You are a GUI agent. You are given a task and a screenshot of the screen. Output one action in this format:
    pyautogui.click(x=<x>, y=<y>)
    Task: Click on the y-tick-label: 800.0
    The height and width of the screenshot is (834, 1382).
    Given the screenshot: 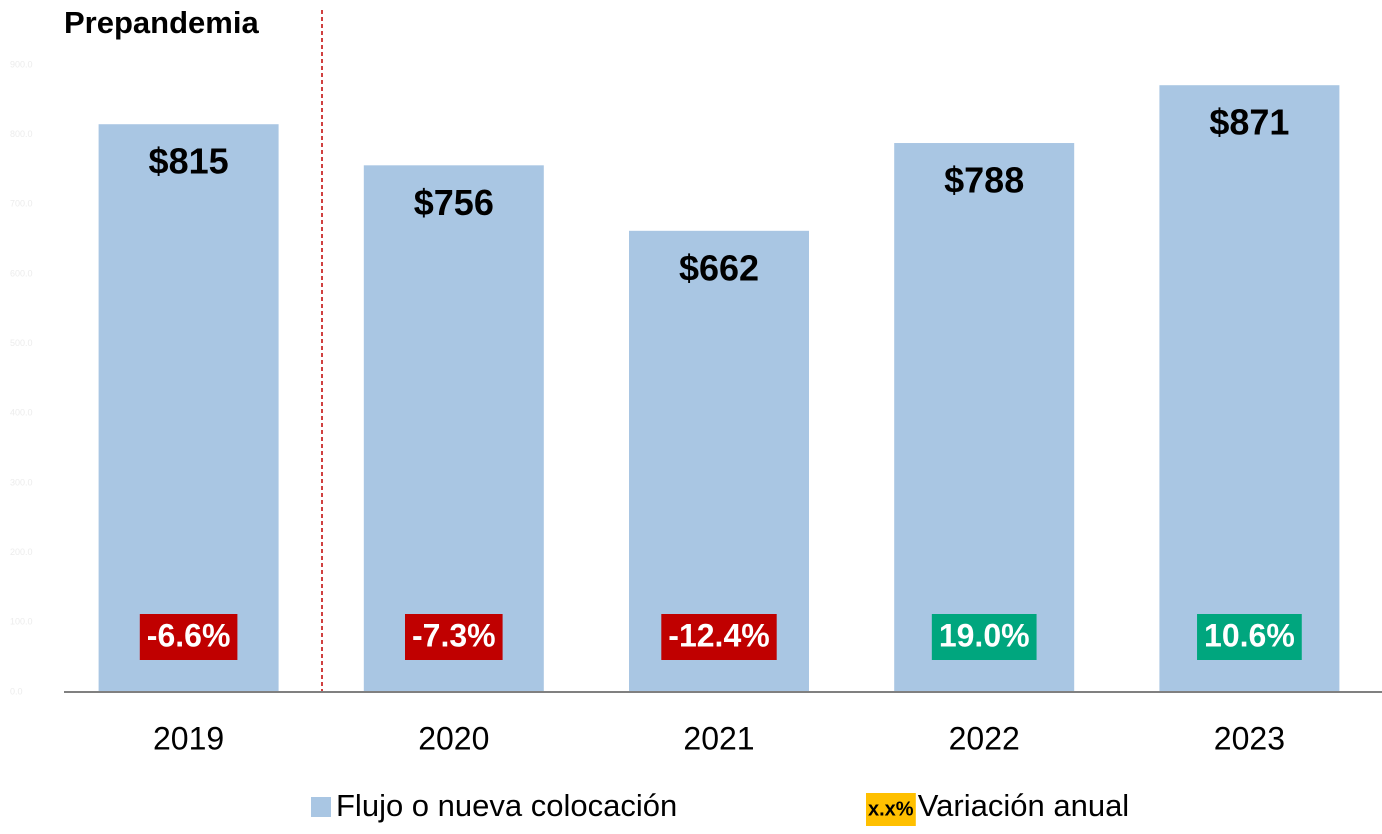 What is the action you would take?
    pyautogui.click(x=21, y=134)
    